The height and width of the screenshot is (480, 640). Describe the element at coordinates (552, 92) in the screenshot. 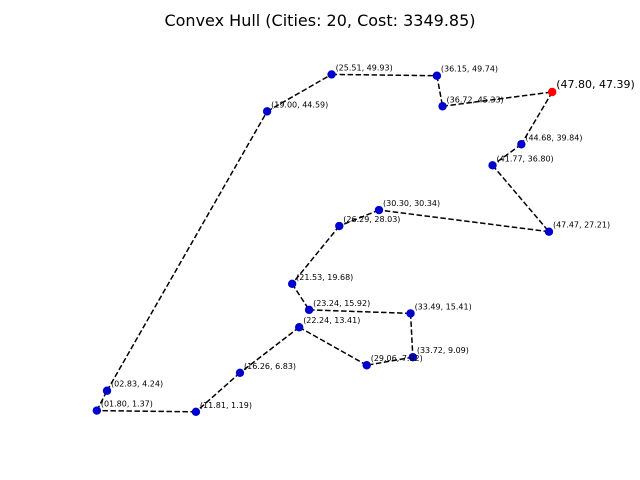

I see `start-city-point` at that location.